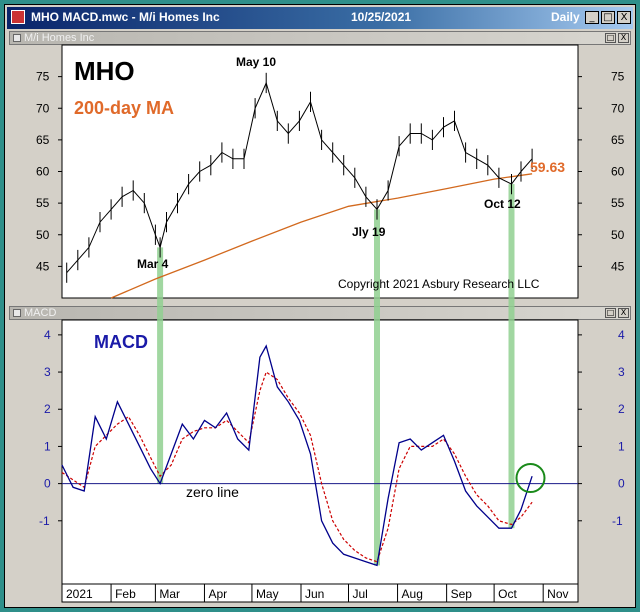  I want to click on price-ytick-label-left: 50, so click(43, 235).